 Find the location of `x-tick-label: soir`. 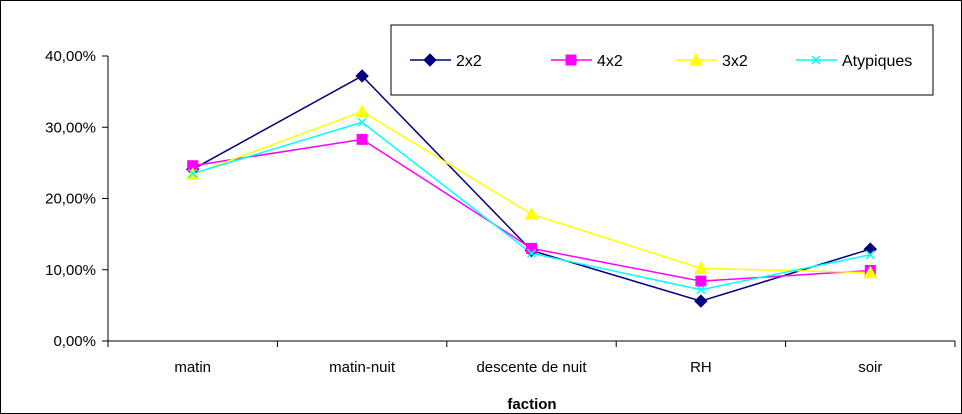

x-tick-label: soir is located at coordinates (870, 367).